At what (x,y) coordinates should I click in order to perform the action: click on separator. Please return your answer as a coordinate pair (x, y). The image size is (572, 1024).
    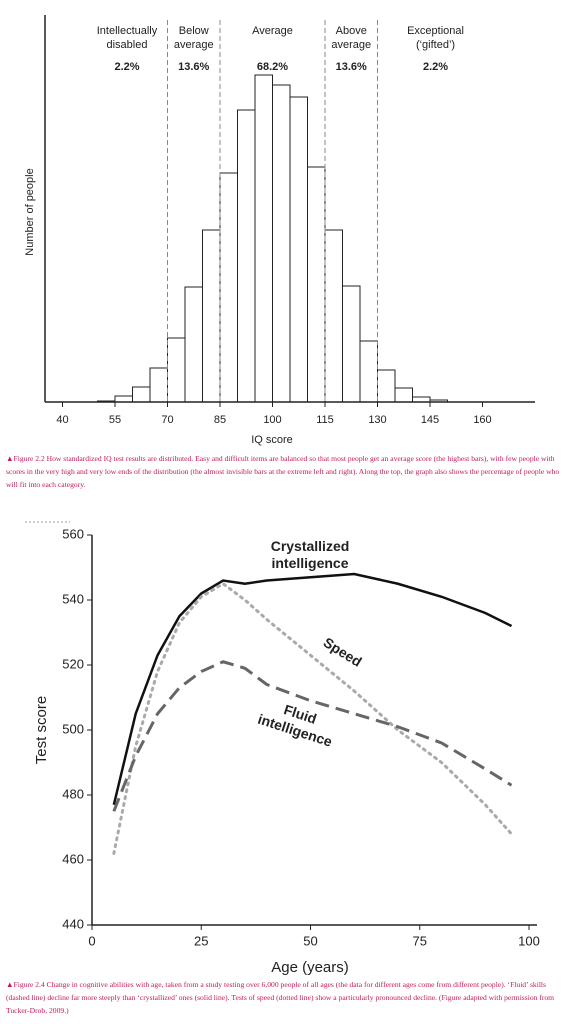
    Looking at the image, I should click on (47, 522).